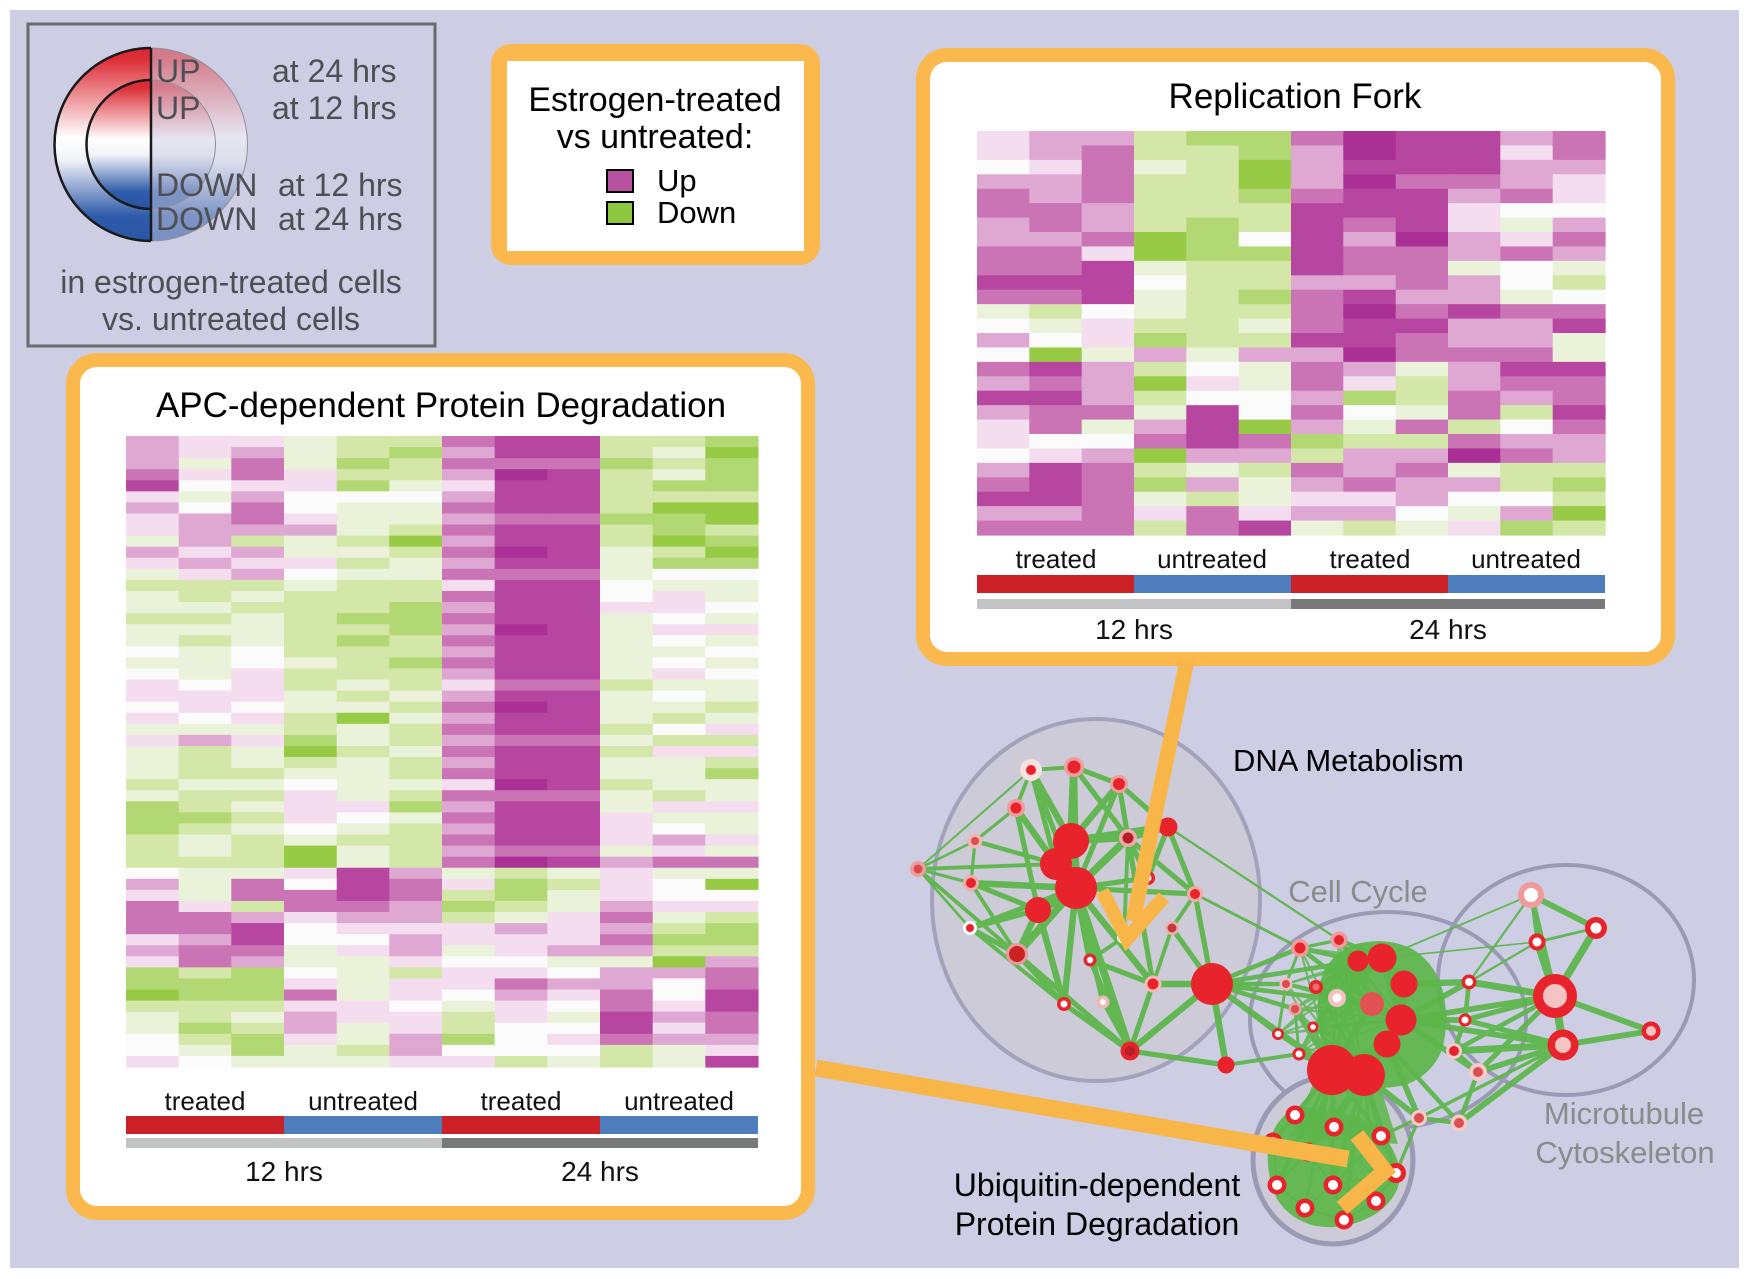 The height and width of the screenshot is (1279, 1750). I want to click on svg-text: Replication Fork, so click(1295, 96).